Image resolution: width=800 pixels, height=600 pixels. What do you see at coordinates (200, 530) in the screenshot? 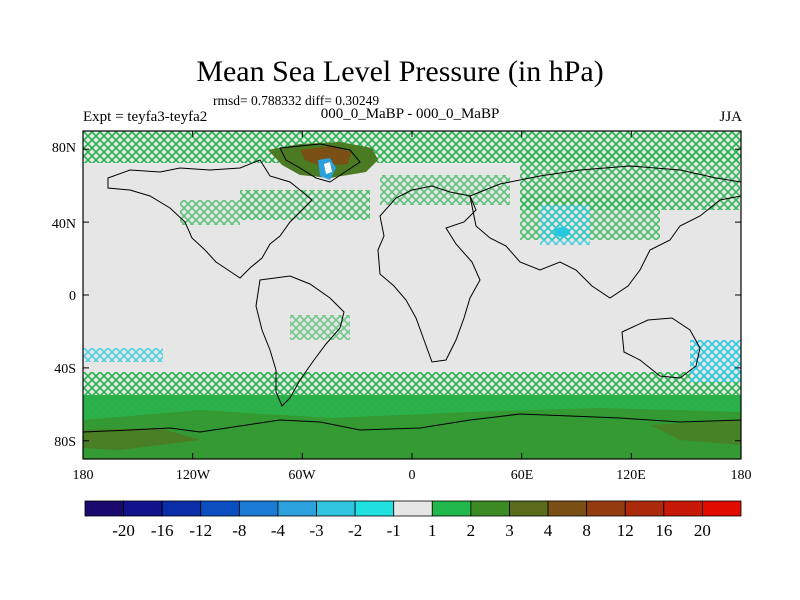
I see `colorbar-label: -12` at bounding box center [200, 530].